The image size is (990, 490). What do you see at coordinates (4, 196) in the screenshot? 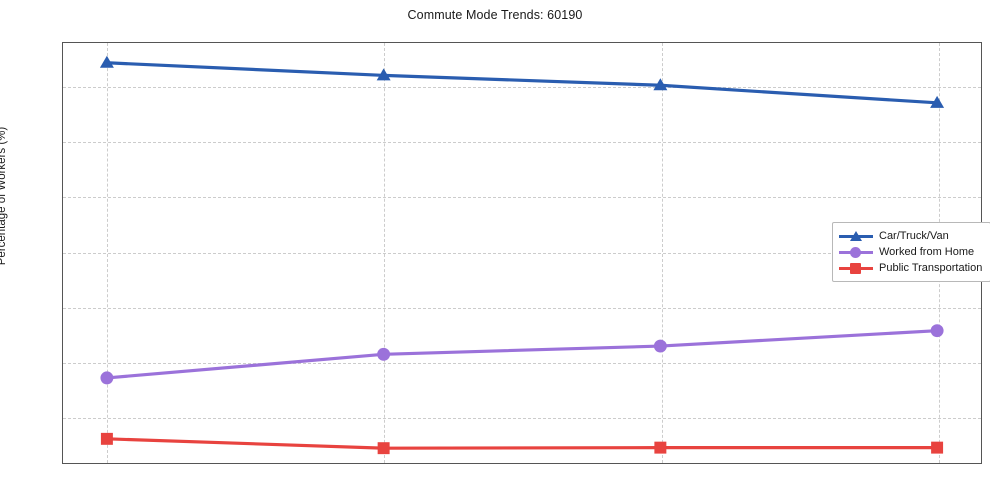
I see `y-axis-label: Percentage of Workers (%)` at bounding box center [4, 196].